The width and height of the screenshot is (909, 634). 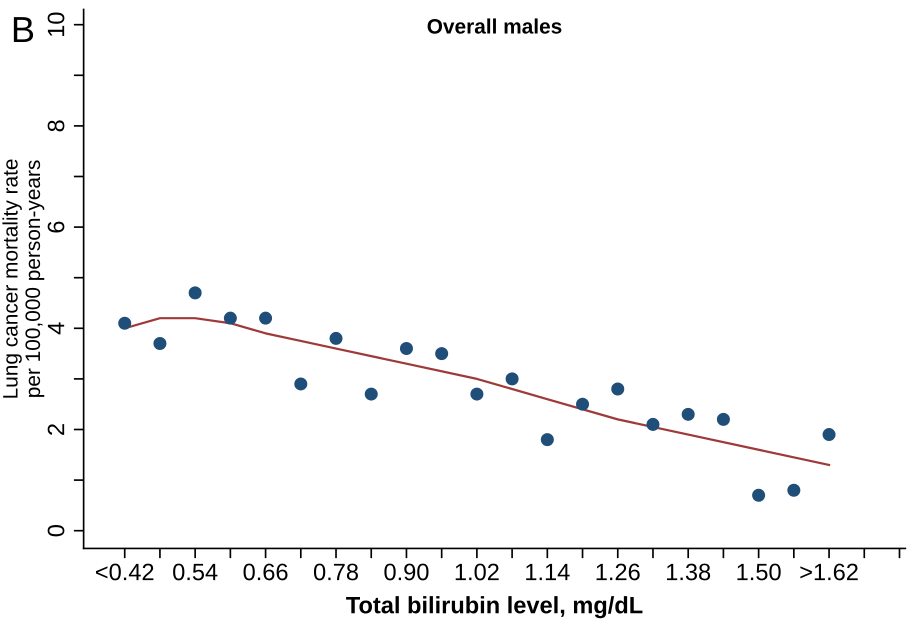 I want to click on x-tick-label: 0.90, so click(x=406, y=572).